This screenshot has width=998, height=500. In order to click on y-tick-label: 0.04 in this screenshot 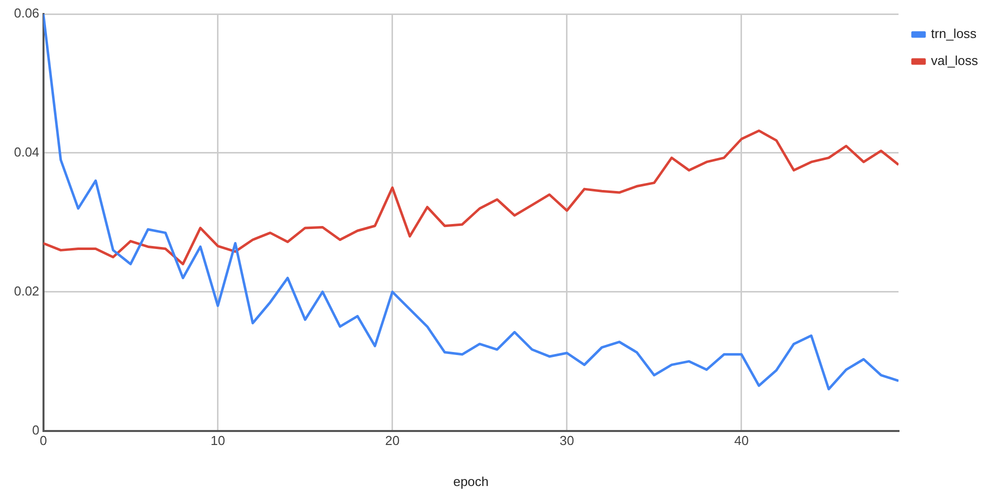, I will do `click(27, 152)`.